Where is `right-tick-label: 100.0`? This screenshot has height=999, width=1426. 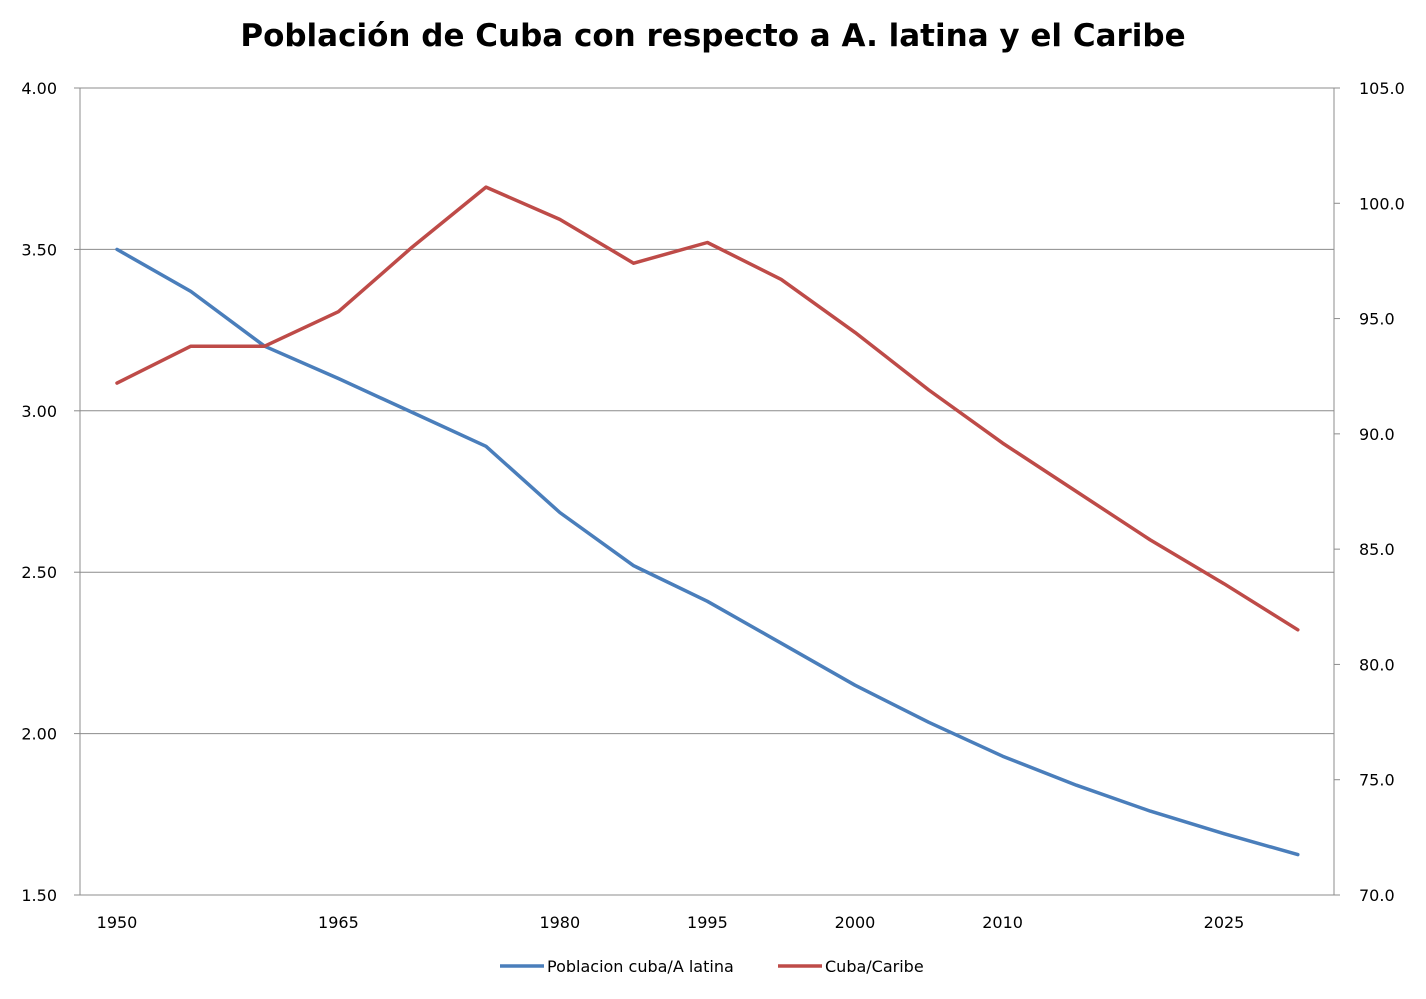 right-tick-label: 100.0 is located at coordinates (1382, 203).